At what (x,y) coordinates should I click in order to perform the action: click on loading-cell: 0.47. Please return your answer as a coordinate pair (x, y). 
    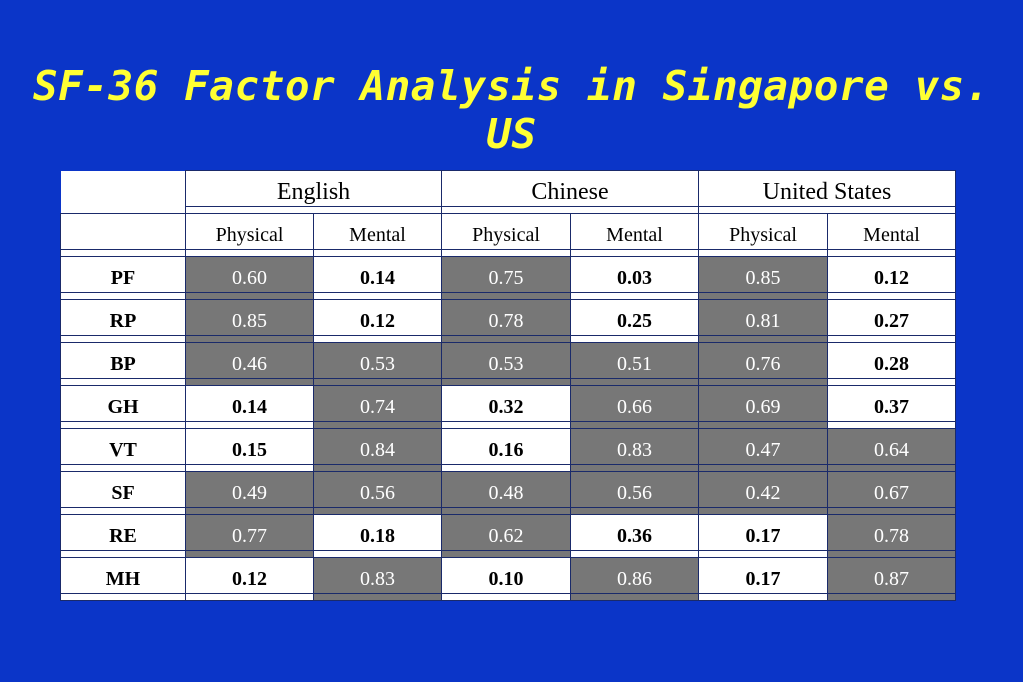
    Looking at the image, I should click on (763, 450).